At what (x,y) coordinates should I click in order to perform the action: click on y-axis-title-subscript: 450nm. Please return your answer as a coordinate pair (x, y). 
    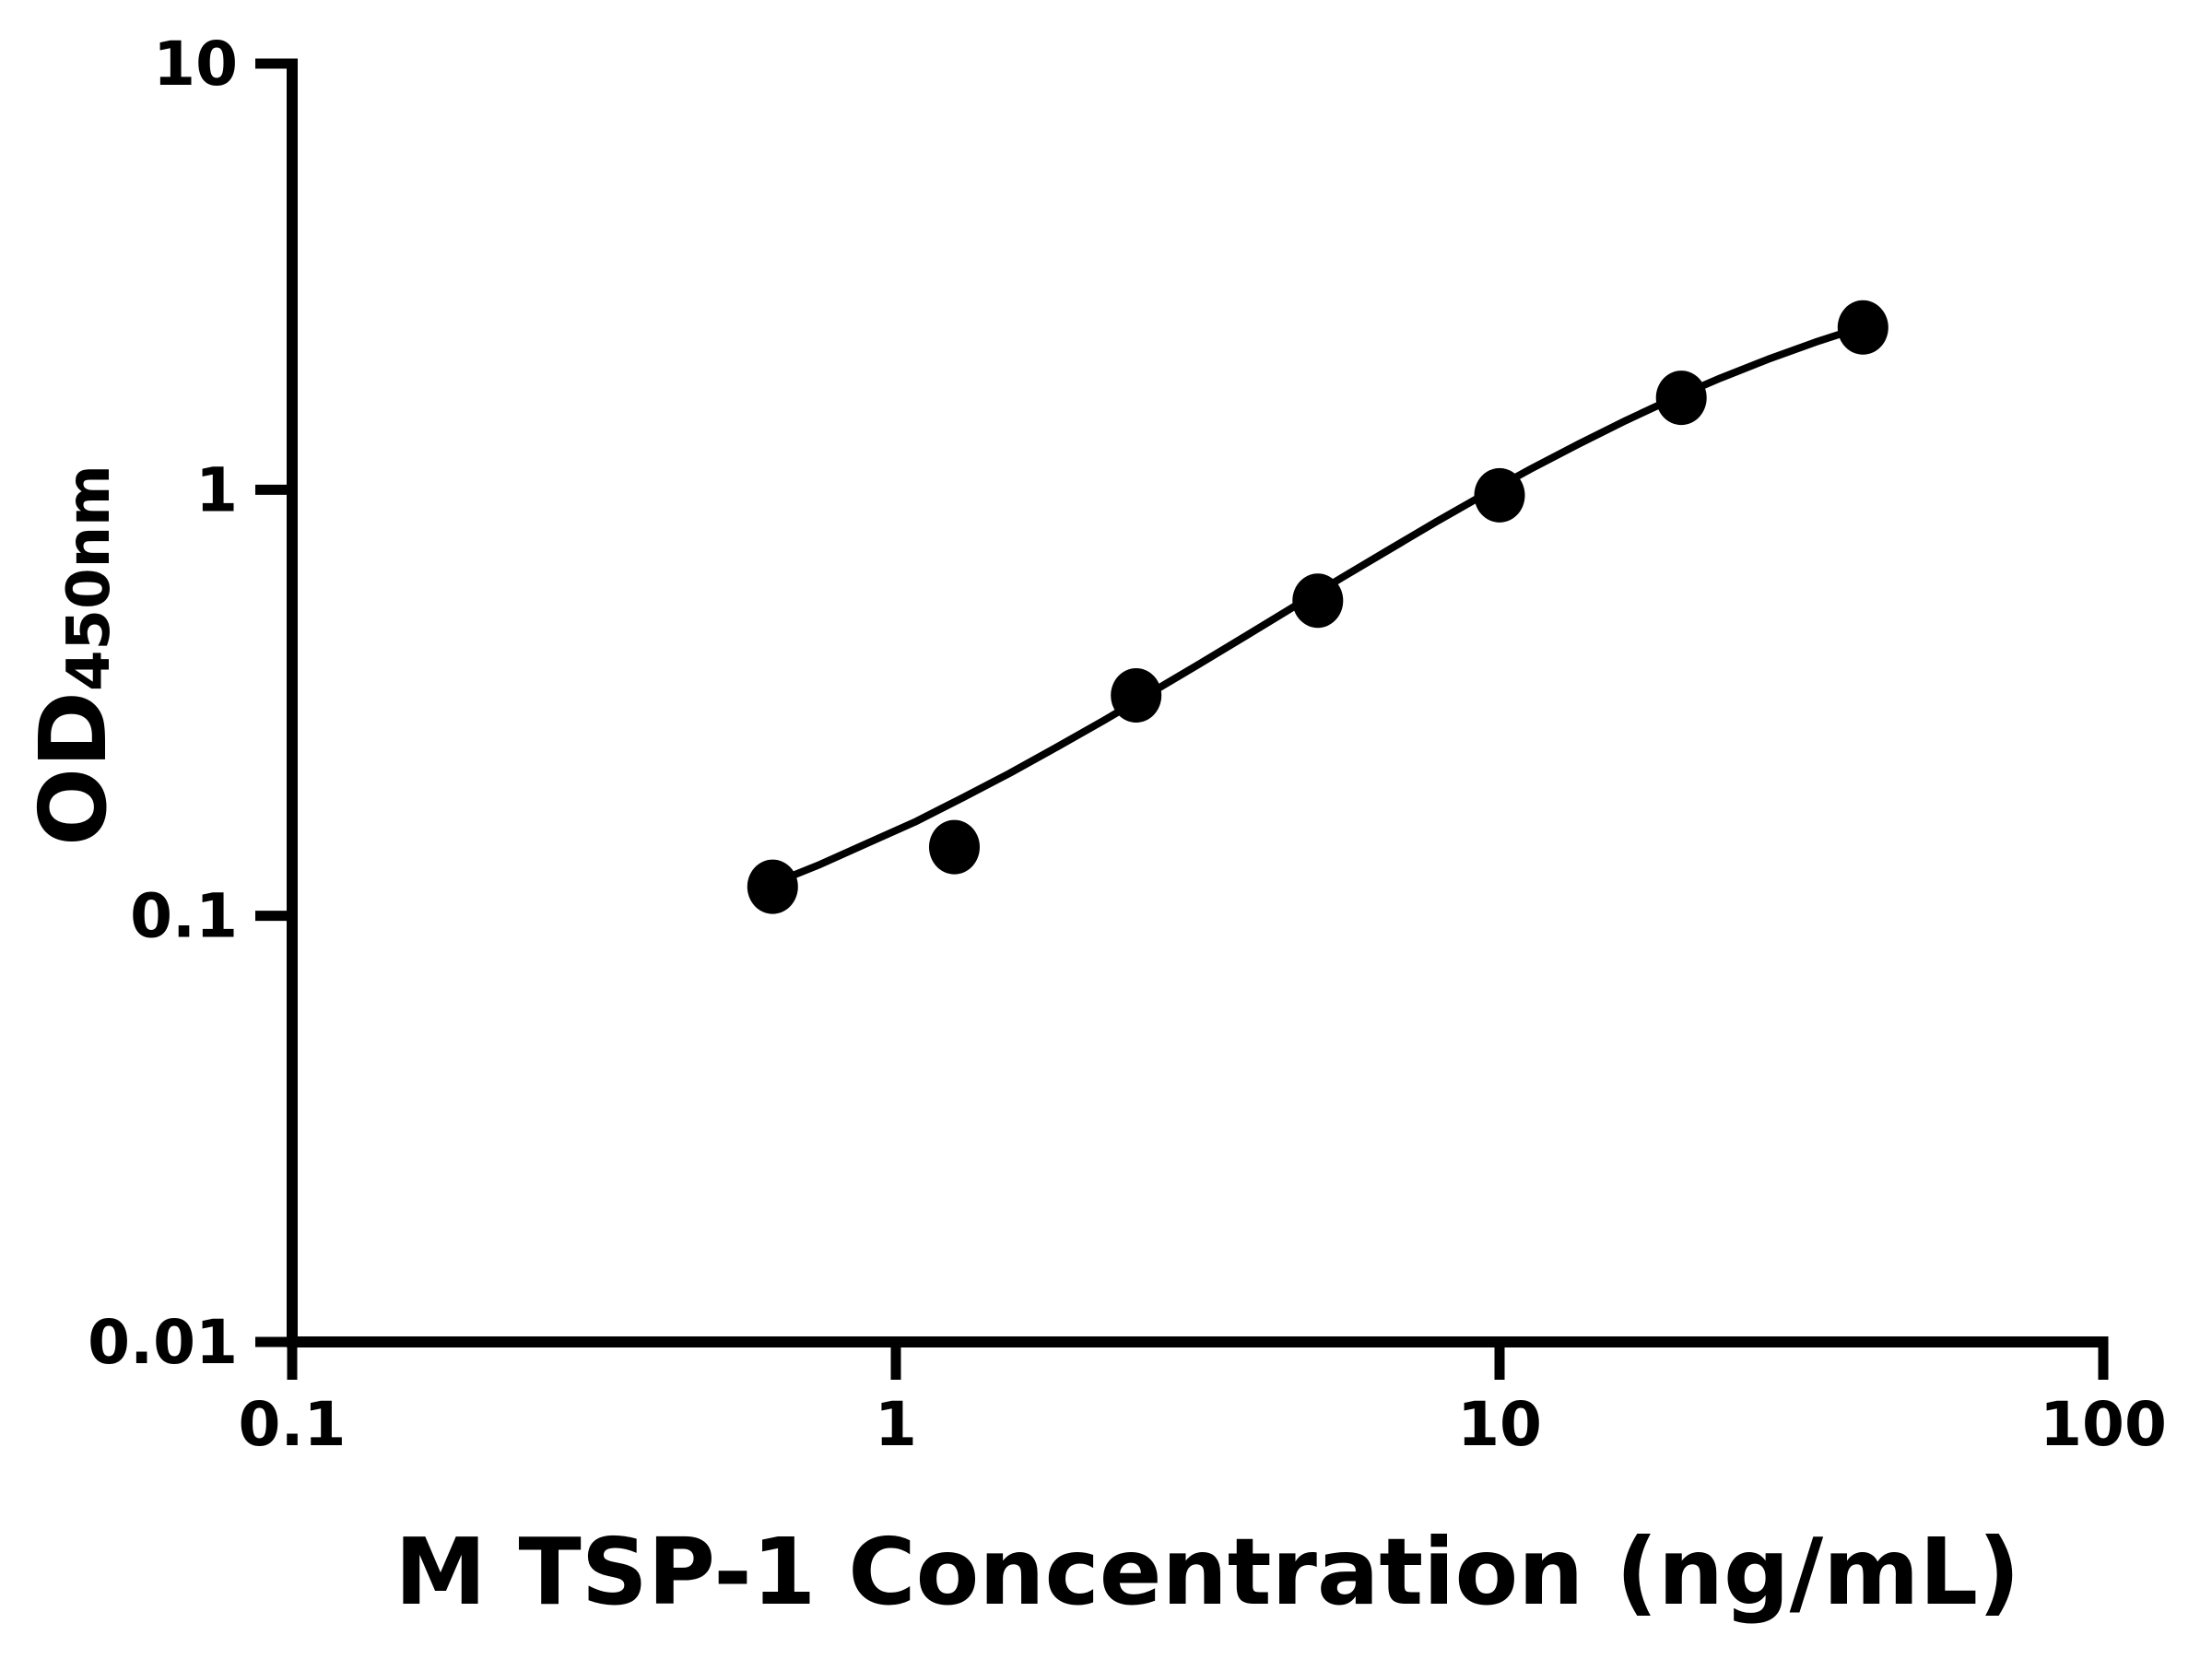
    Looking at the image, I should click on (89, 578).